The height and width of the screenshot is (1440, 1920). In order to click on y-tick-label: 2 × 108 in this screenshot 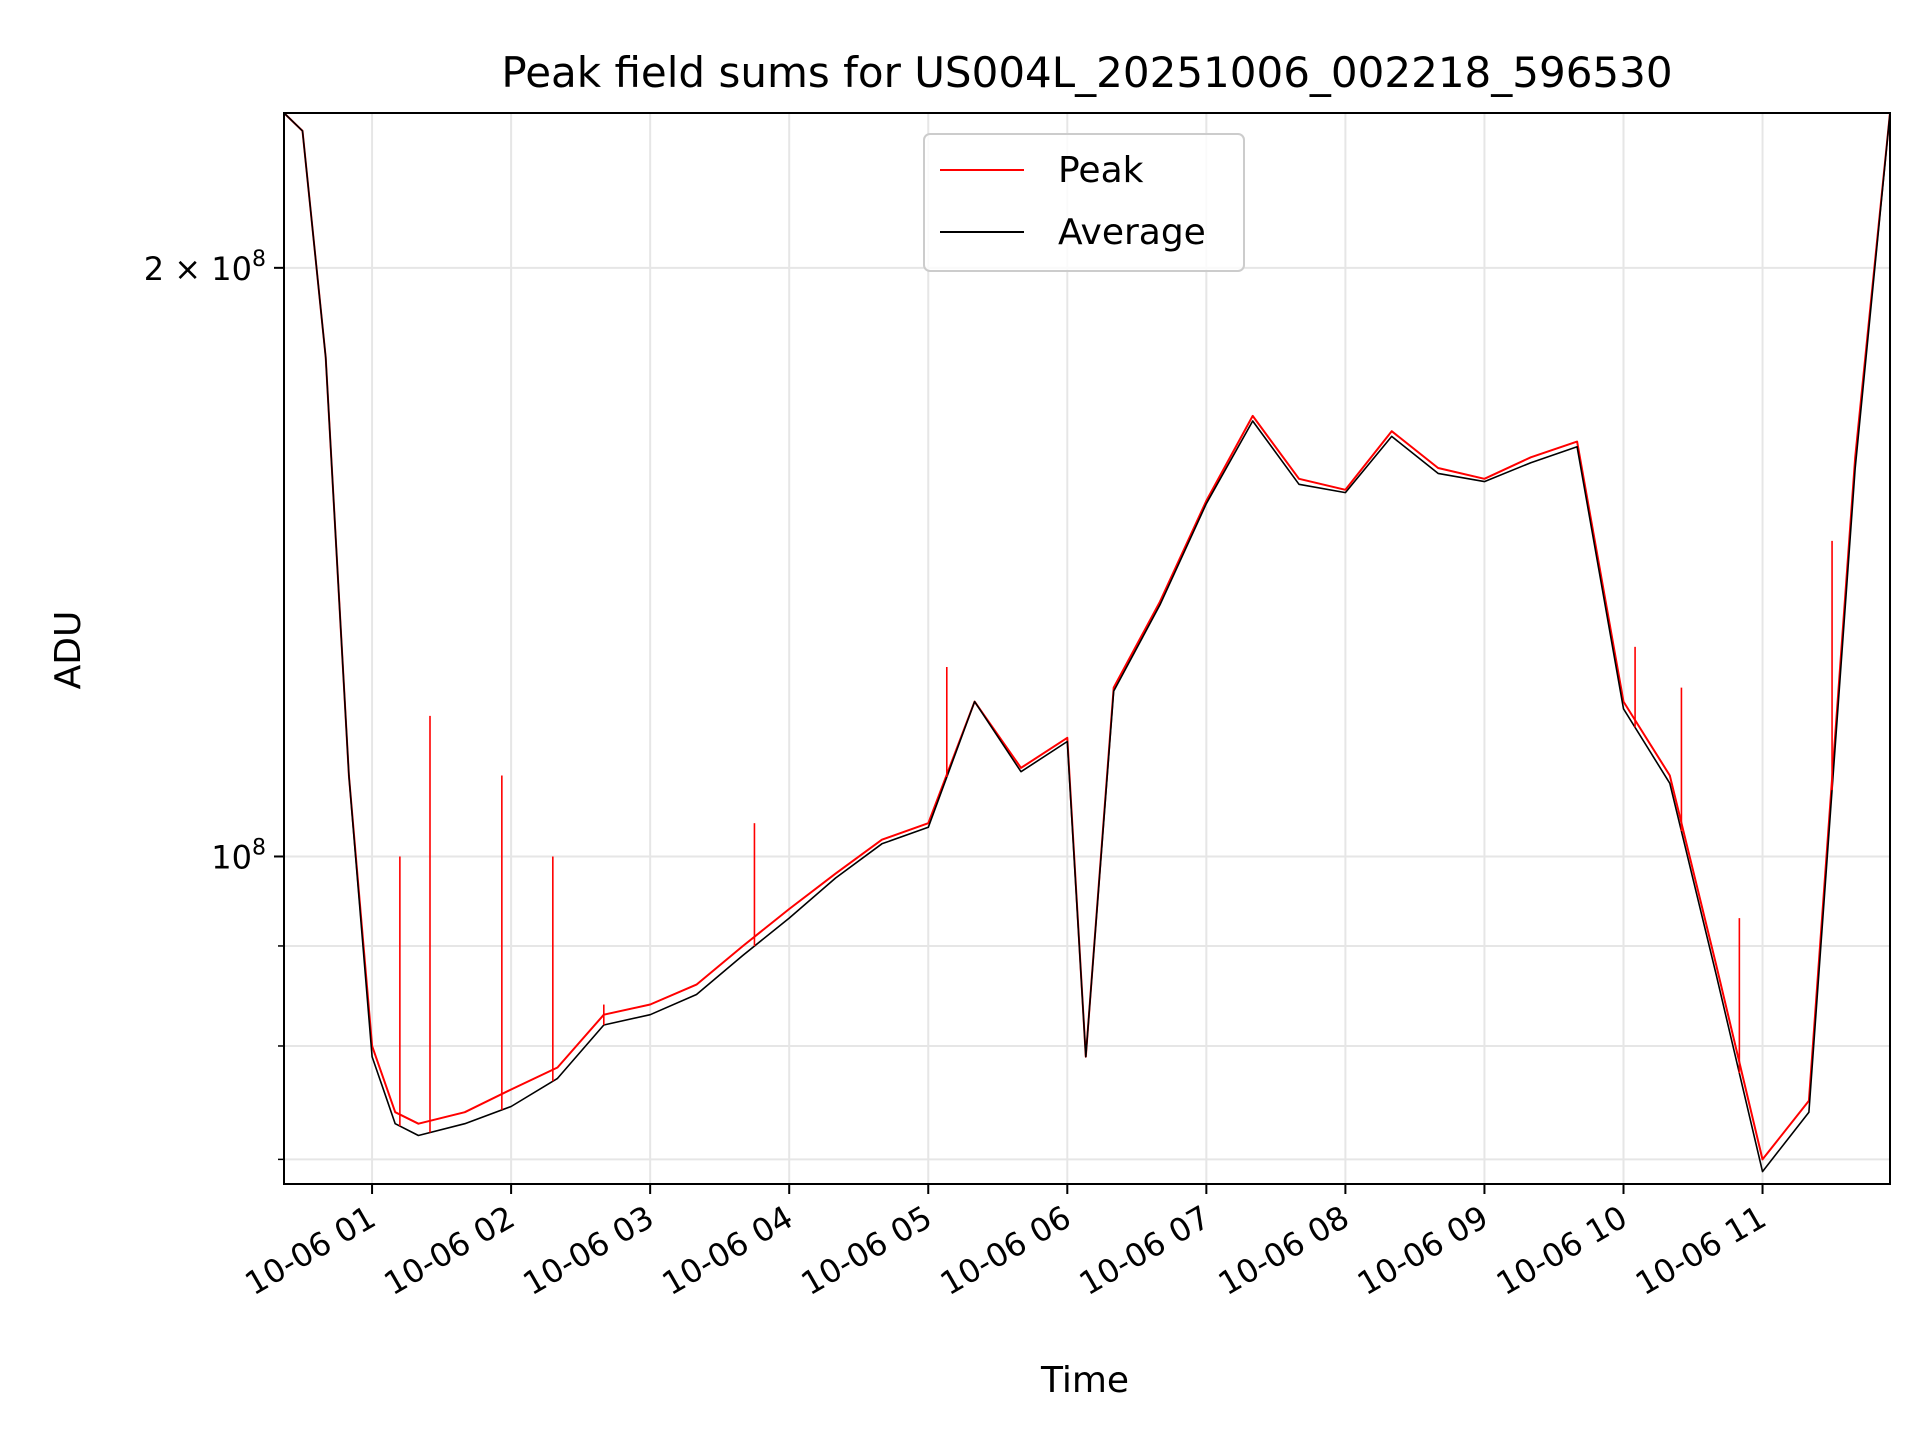, I will do `click(205, 267)`.